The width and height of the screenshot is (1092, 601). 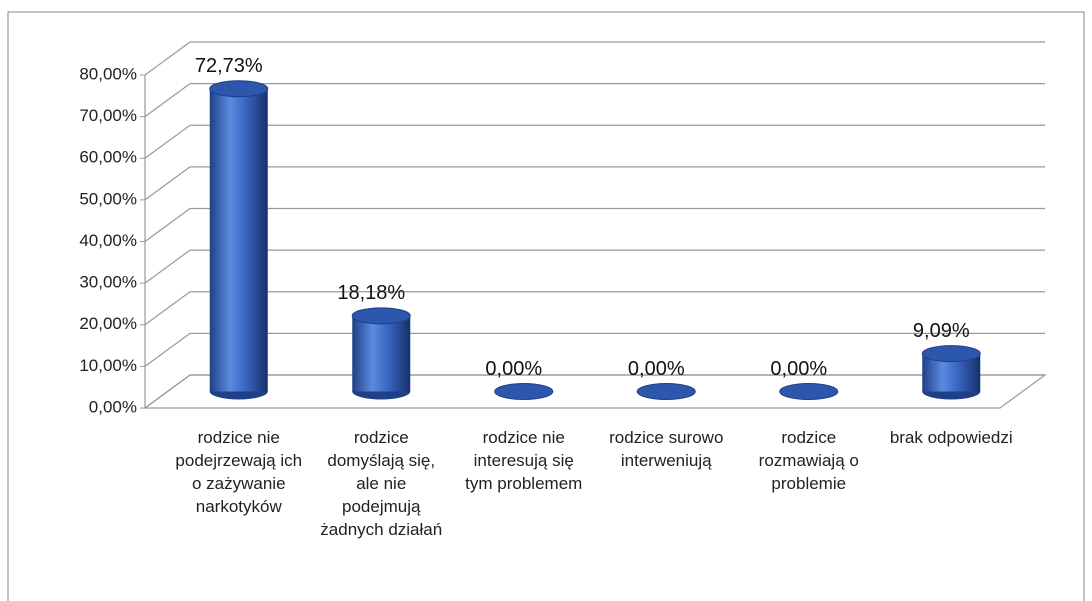 I want to click on x-tick-label: rodzice surowo interweniują, so click(x=666, y=449).